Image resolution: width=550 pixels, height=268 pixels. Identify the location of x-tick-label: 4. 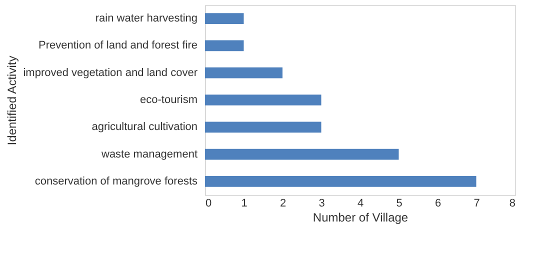
(360, 204).